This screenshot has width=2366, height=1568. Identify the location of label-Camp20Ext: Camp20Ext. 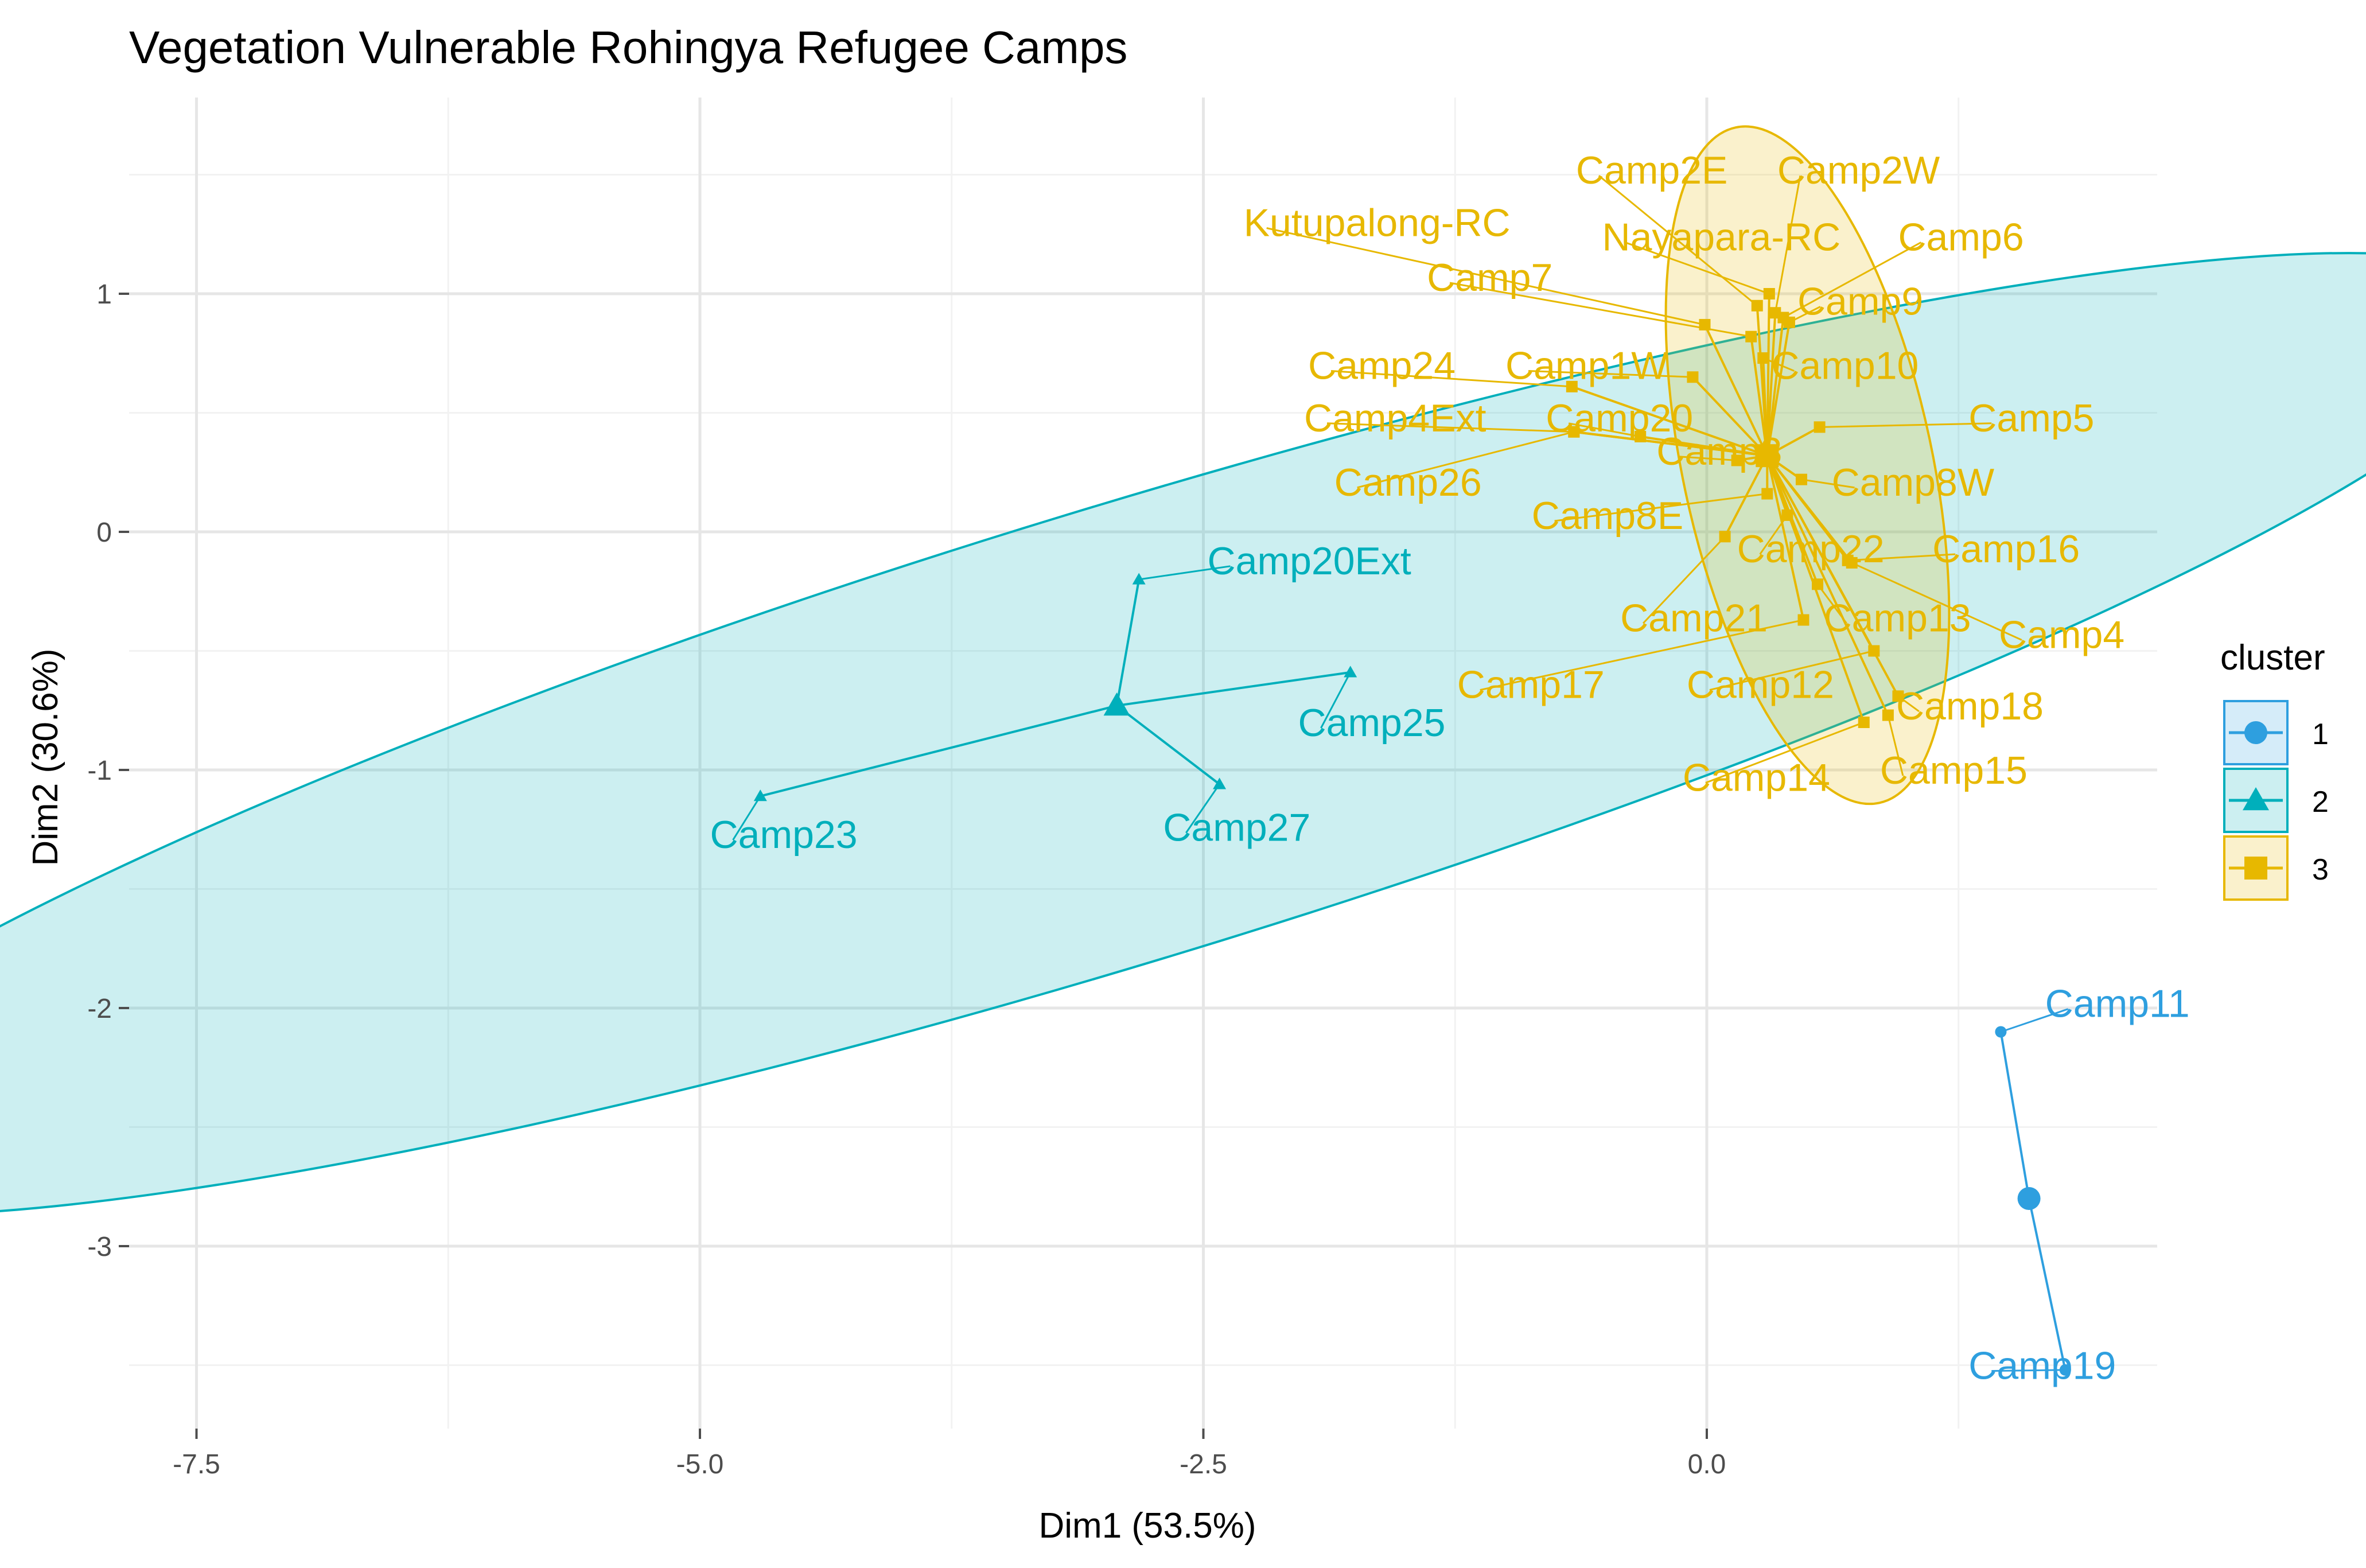
(1309, 561).